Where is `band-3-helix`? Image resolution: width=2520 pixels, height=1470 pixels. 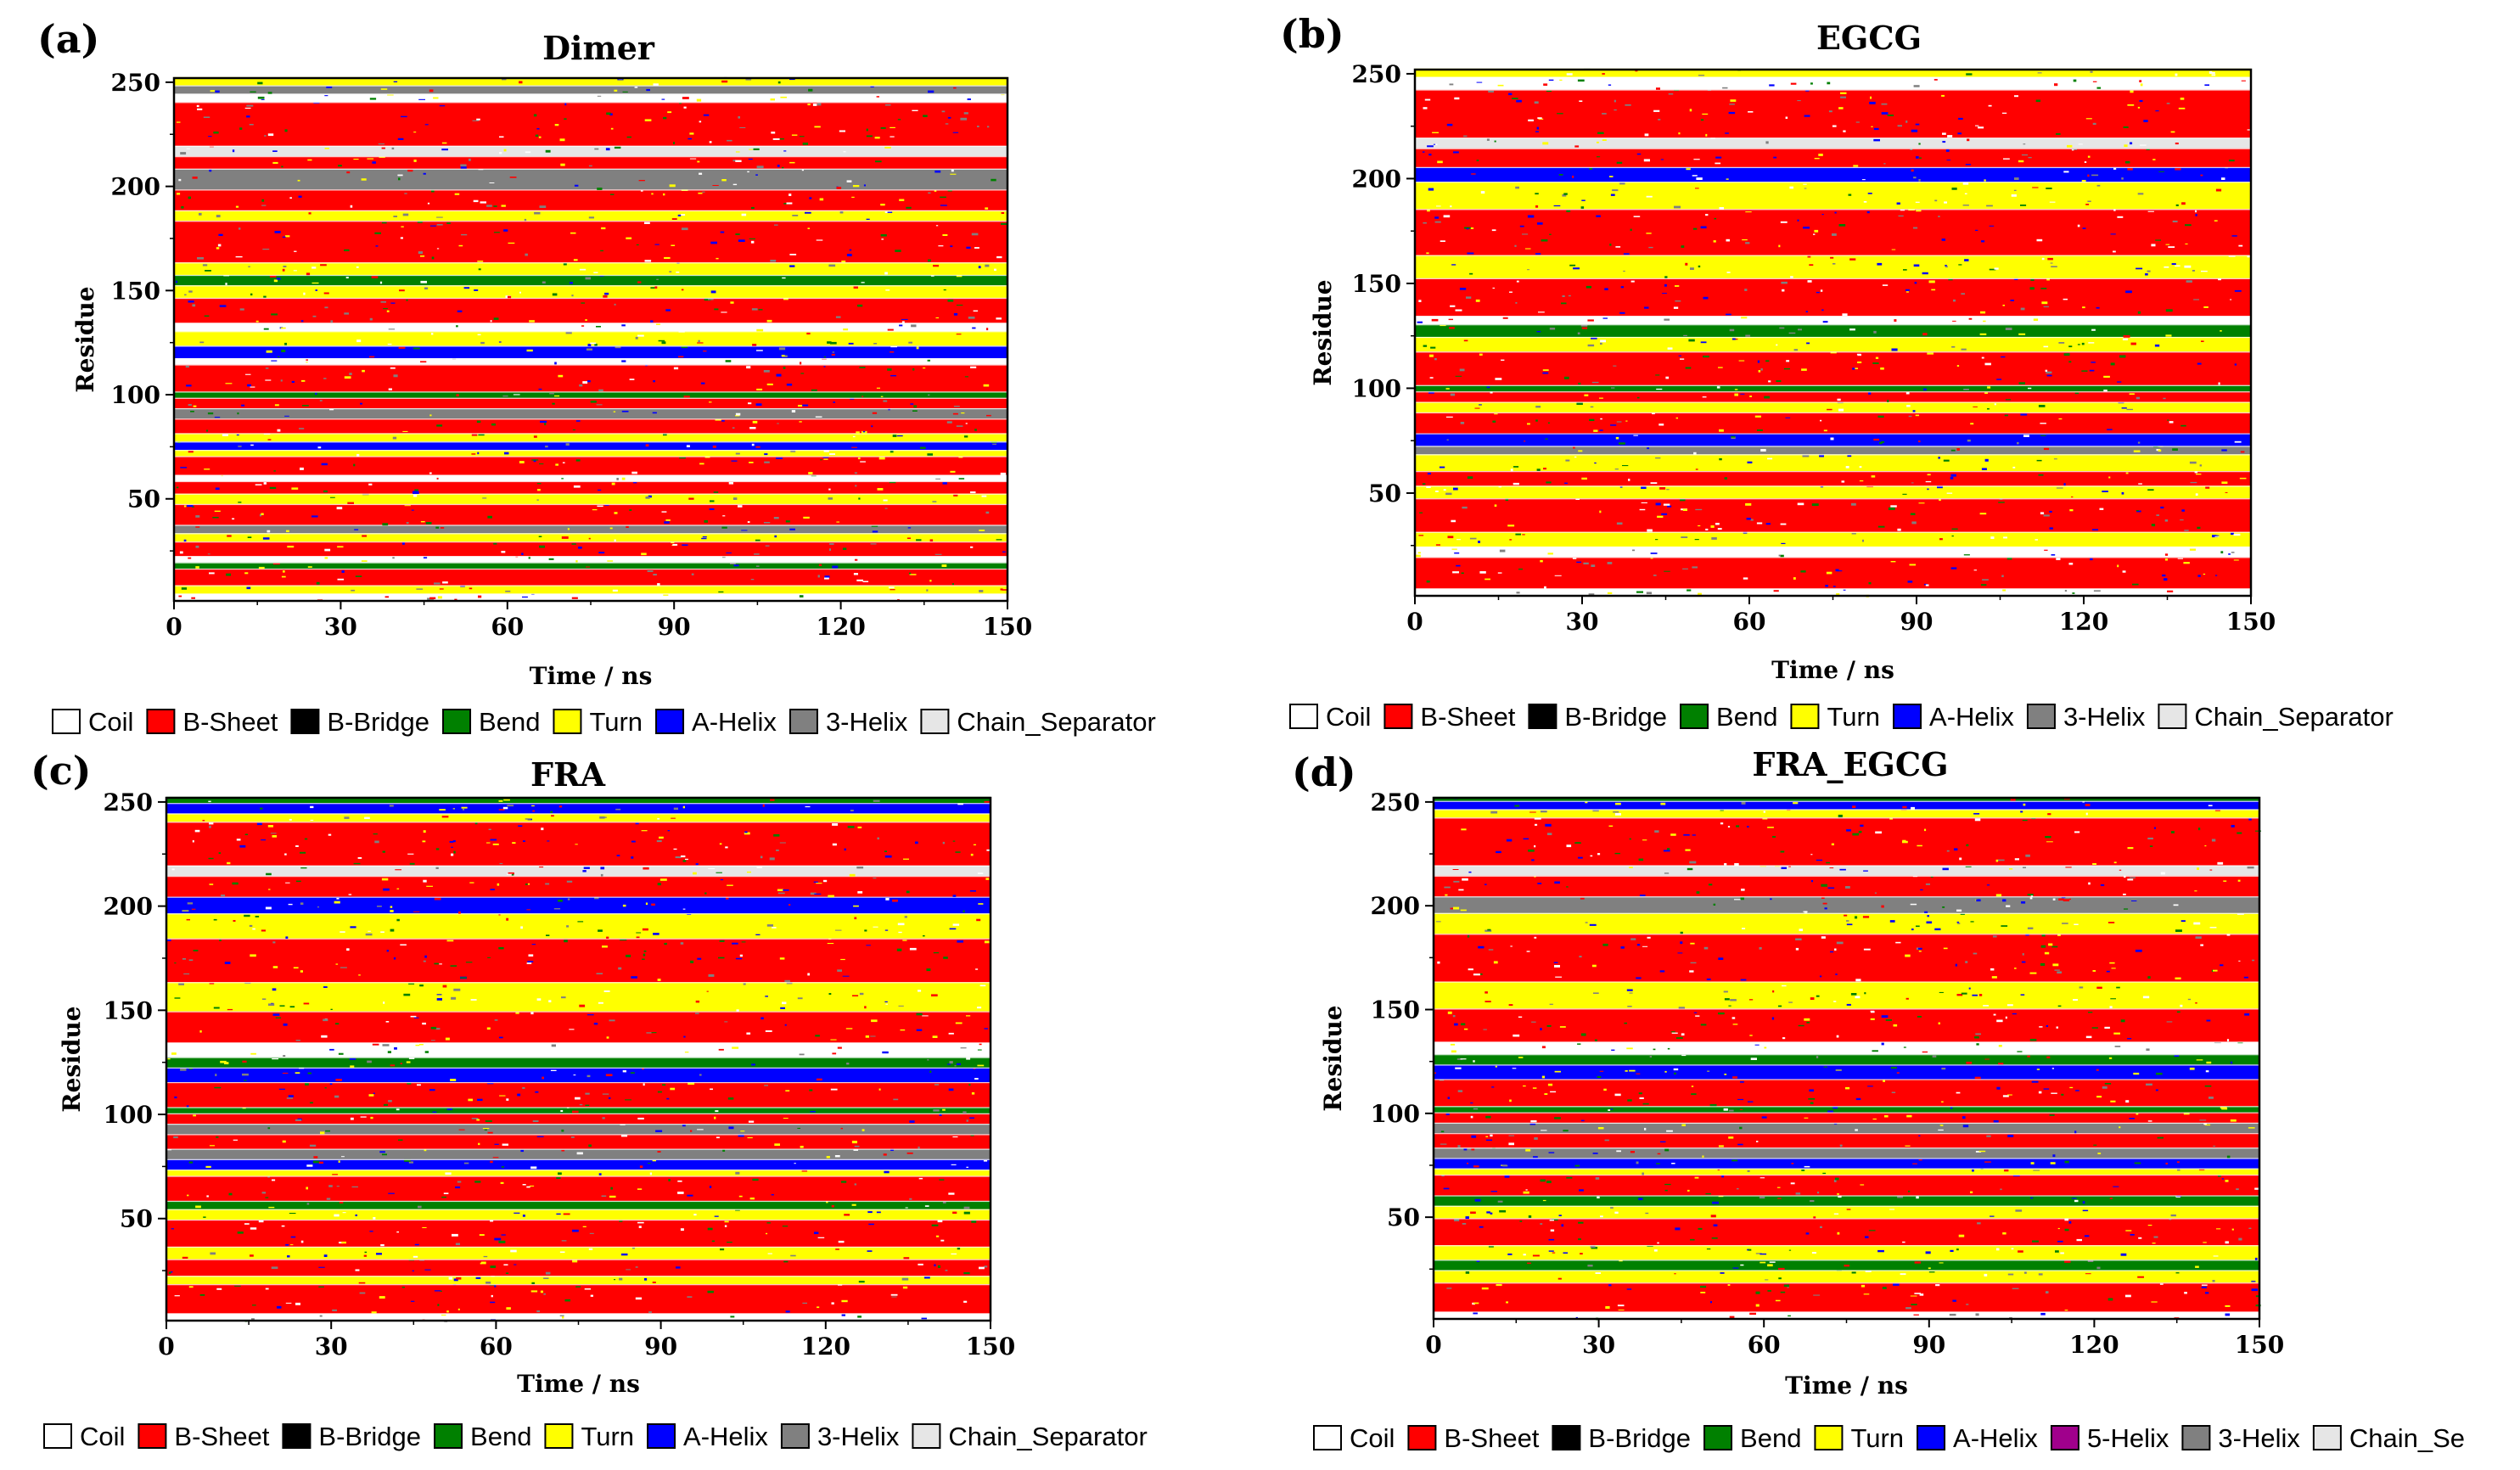 band-3-helix is located at coordinates (590, 89).